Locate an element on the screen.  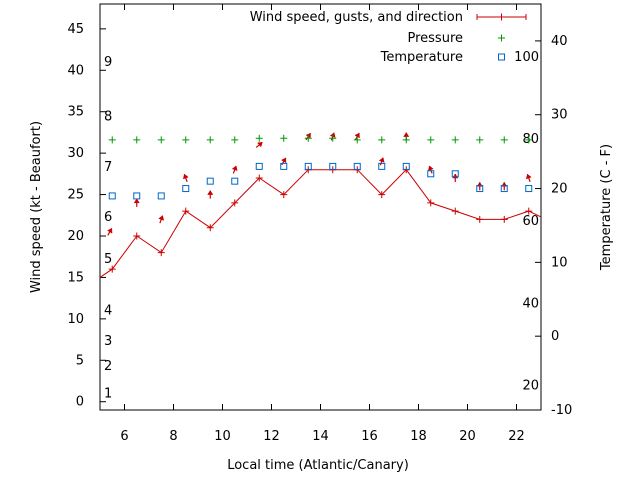
y-left-tick-label: 45 is located at coordinates (75, 29).